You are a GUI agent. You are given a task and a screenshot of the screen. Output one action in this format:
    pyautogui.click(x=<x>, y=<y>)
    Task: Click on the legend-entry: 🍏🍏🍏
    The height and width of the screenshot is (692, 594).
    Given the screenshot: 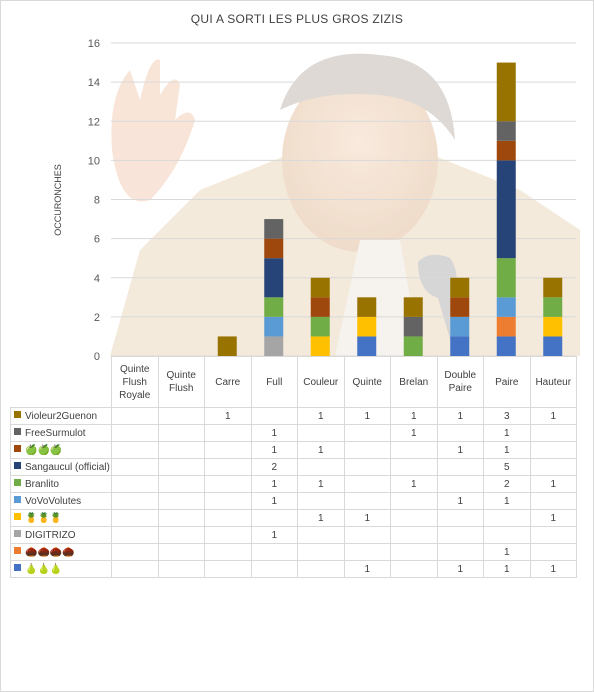 What is the action you would take?
    pyautogui.click(x=61, y=450)
    